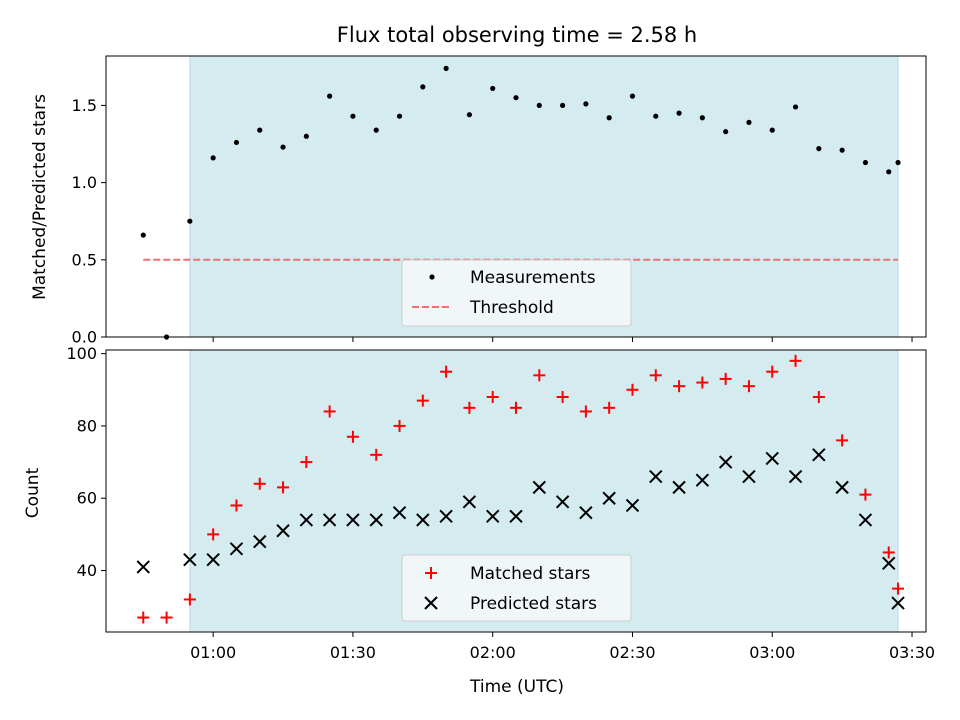 This screenshot has height=720, width=960. I want to click on bottom-y-tick-label: 40, so click(87, 570).